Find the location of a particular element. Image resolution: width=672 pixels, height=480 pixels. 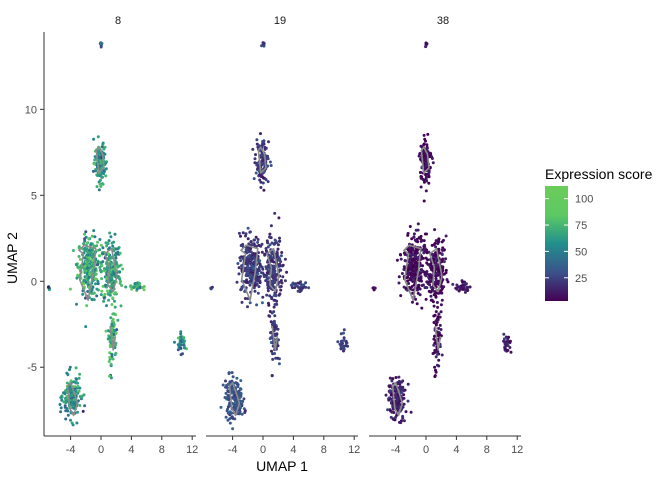

y-tick-label: -5 is located at coordinates (32, 368).